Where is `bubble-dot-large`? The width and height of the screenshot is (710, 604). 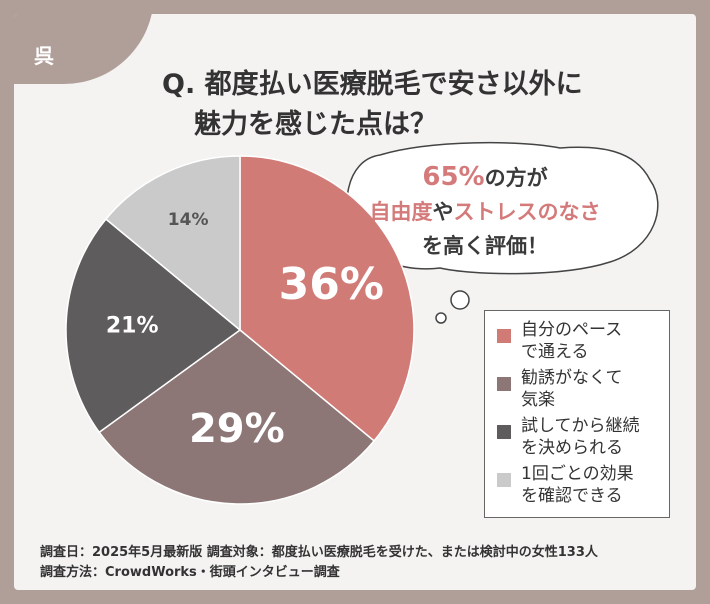
bubble-dot-large is located at coordinates (460, 300).